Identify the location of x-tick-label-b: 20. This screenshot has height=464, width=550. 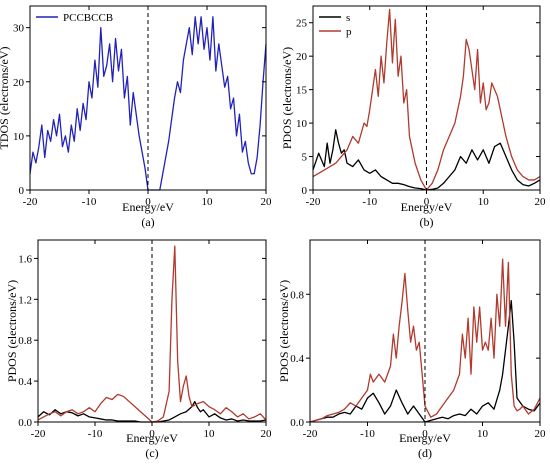
(541, 202).